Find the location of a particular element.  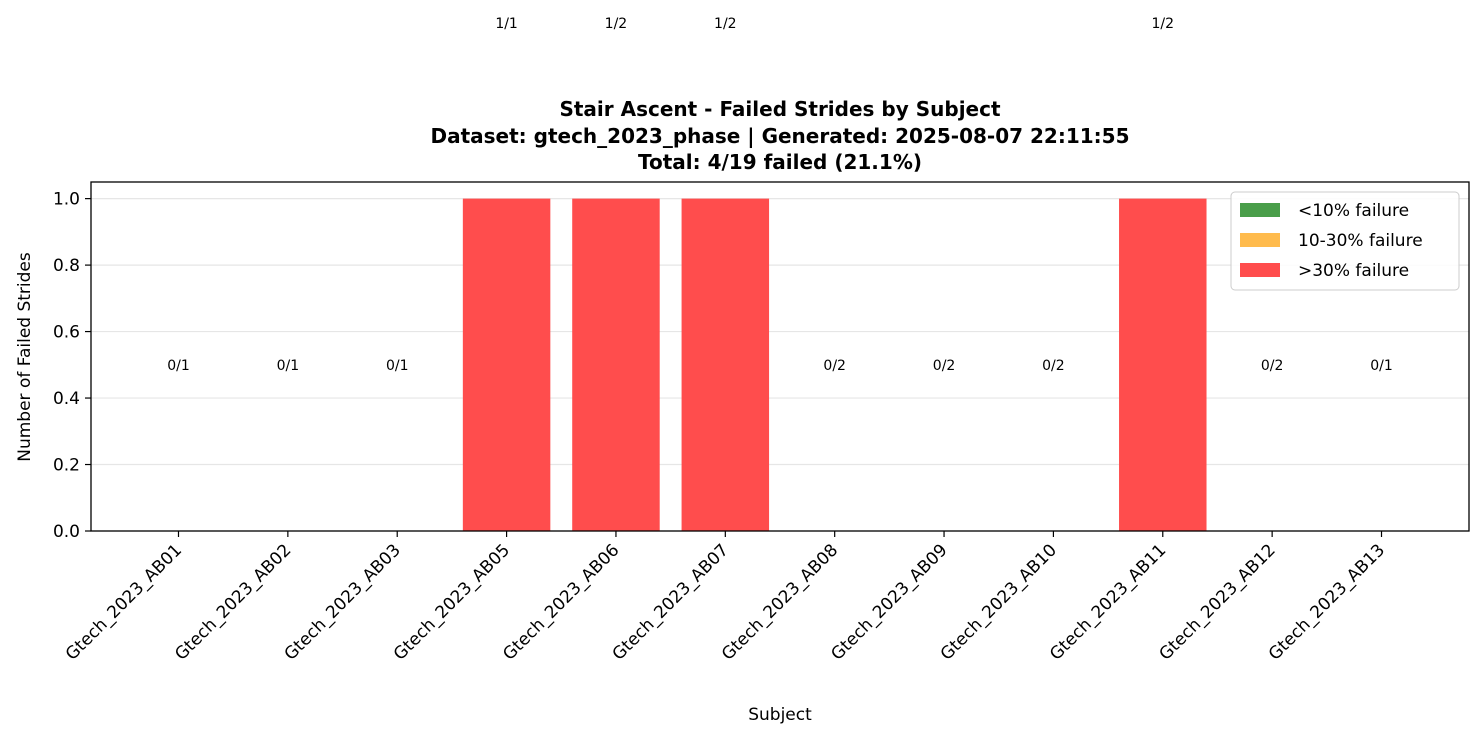

bar-gtech-2023-ab05 is located at coordinates (506, 364).